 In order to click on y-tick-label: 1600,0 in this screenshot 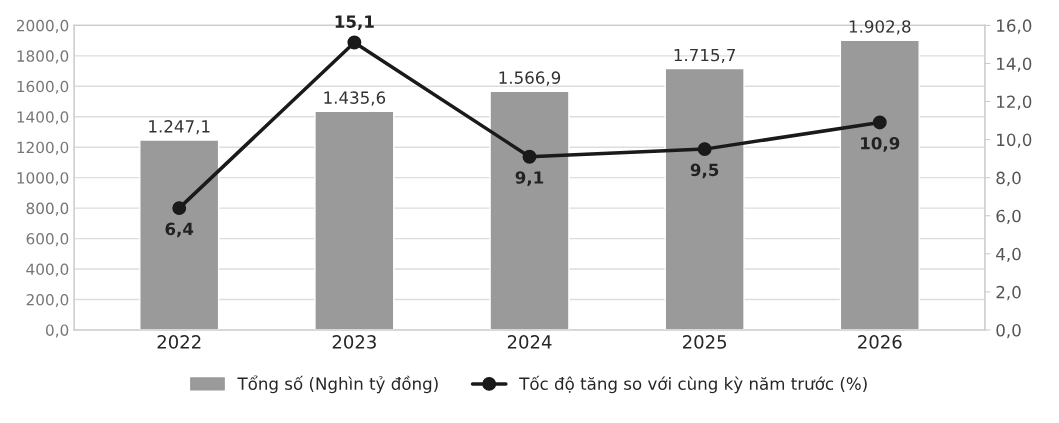, I will do `click(43, 87)`.